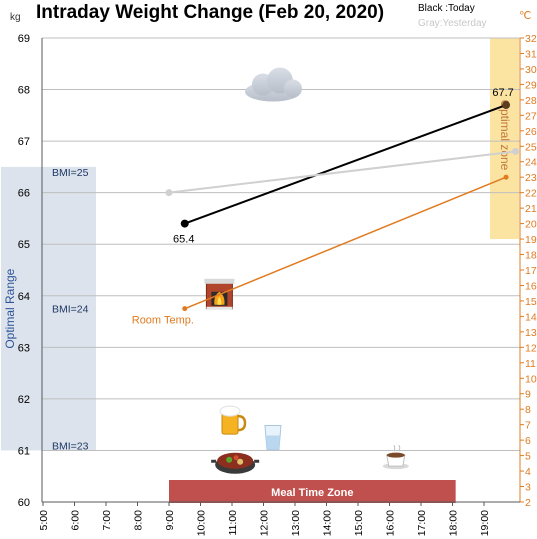 The image size is (537, 539). Describe the element at coordinates (242, 423) in the screenshot. I see `beer-handle` at that location.